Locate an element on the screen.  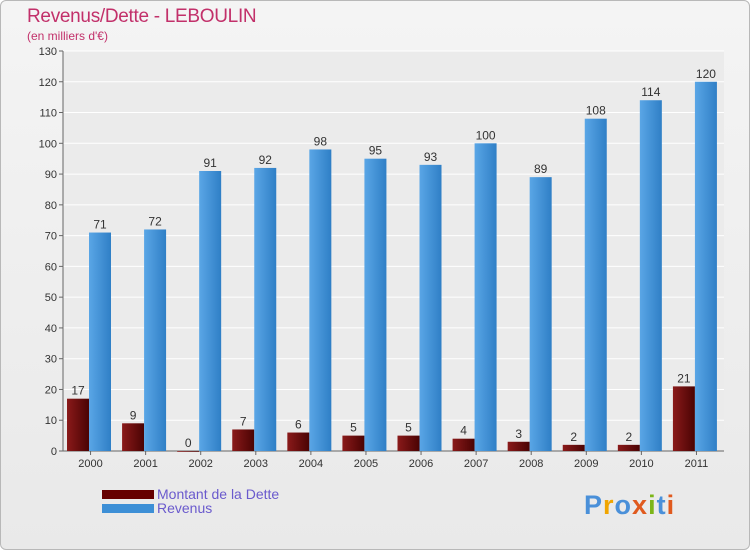
data-label-revenue: 72 is located at coordinates (155, 221).